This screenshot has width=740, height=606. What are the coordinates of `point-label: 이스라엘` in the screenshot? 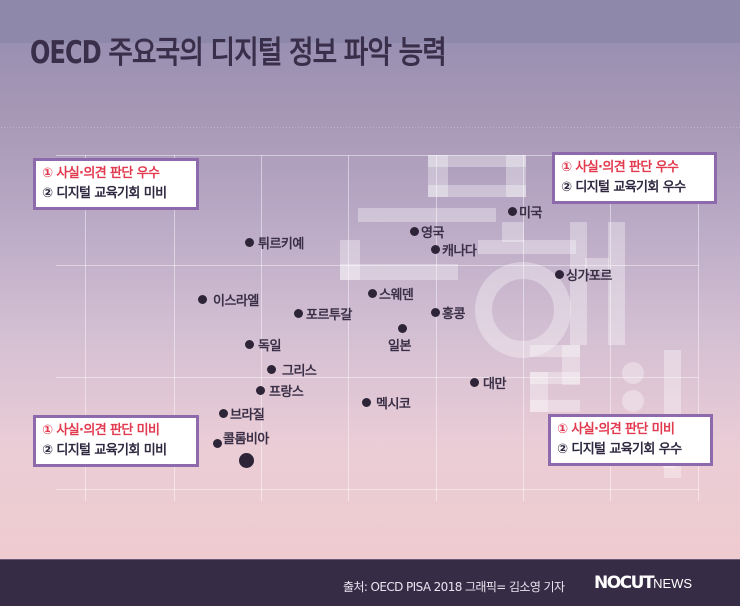 It's located at (236, 301).